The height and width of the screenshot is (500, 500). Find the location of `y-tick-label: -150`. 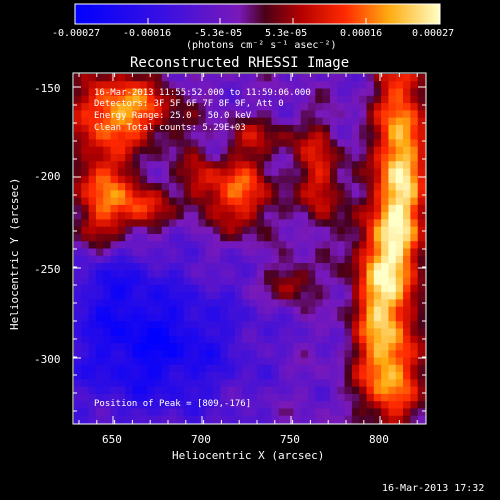

y-tick-label: -150 is located at coordinates (47, 88).